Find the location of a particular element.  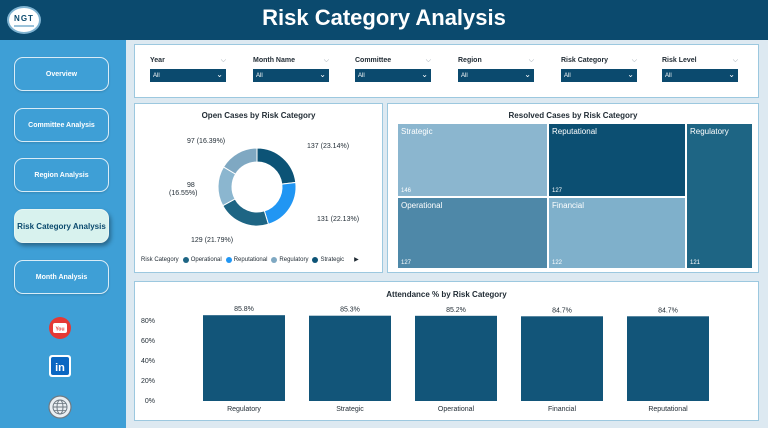

svg-text: You is located at coordinates (59, 330).